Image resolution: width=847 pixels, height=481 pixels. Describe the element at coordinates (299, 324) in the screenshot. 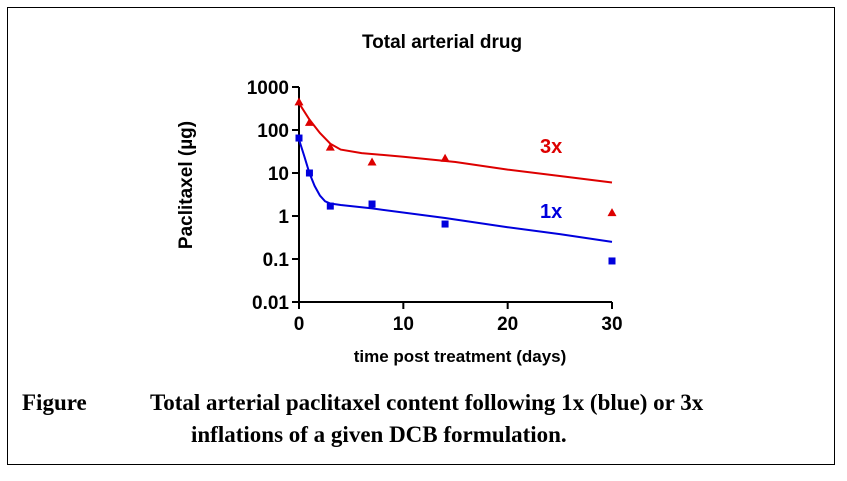

I see `x-tick-label: 0` at that location.